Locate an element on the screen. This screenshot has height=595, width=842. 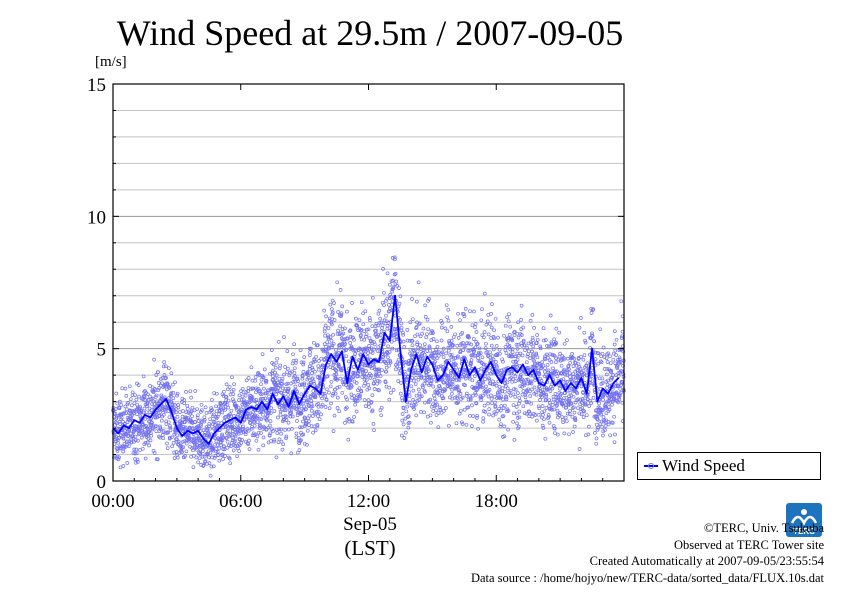
logo-text: TERC is located at coordinates (804, 531).